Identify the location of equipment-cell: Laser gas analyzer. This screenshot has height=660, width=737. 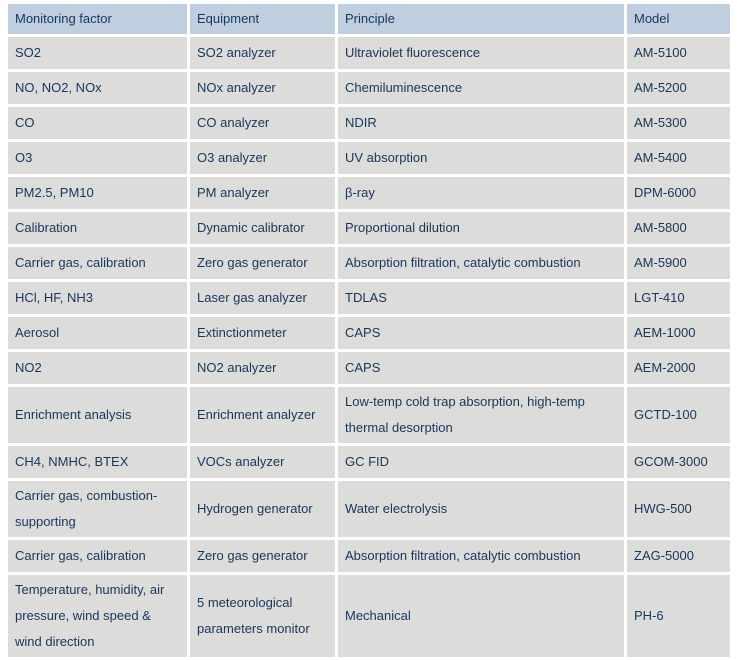
(262, 298).